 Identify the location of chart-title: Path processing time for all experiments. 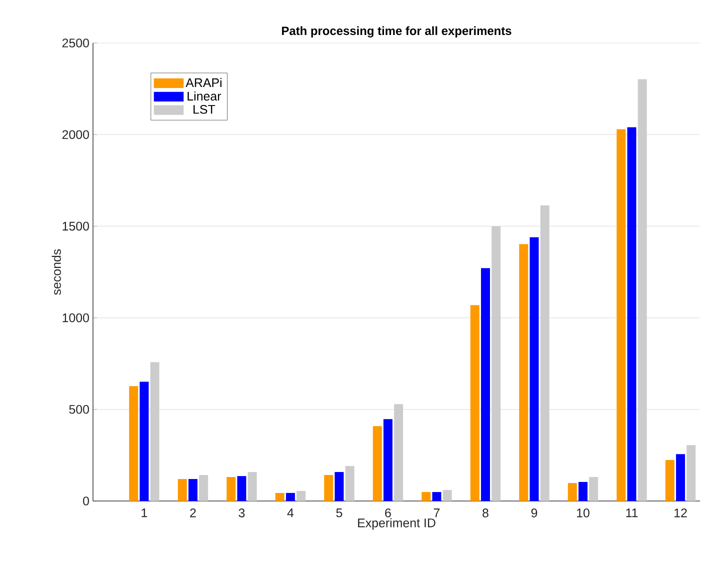
(397, 32).